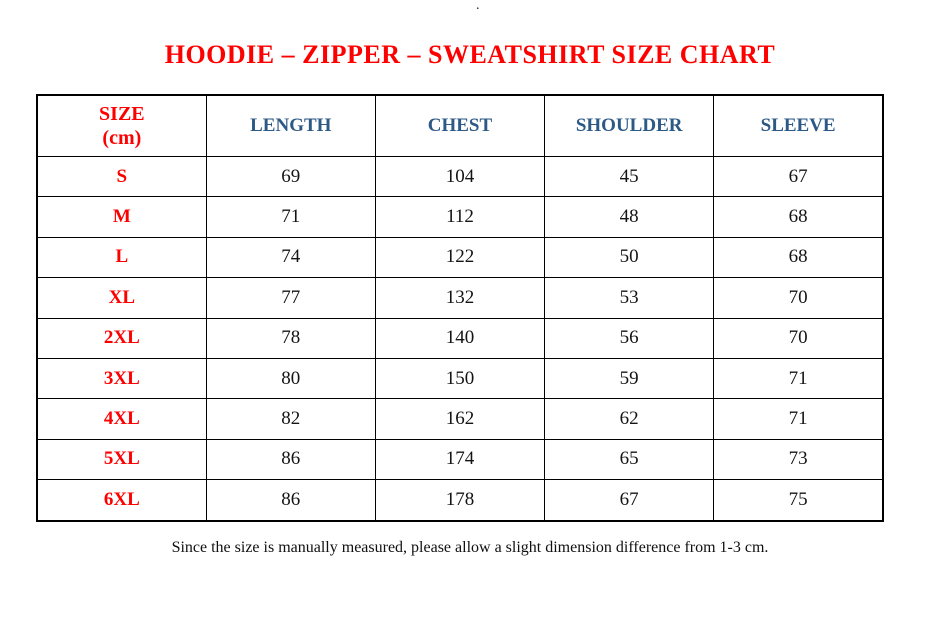  I want to click on size-label: M, so click(121, 217).